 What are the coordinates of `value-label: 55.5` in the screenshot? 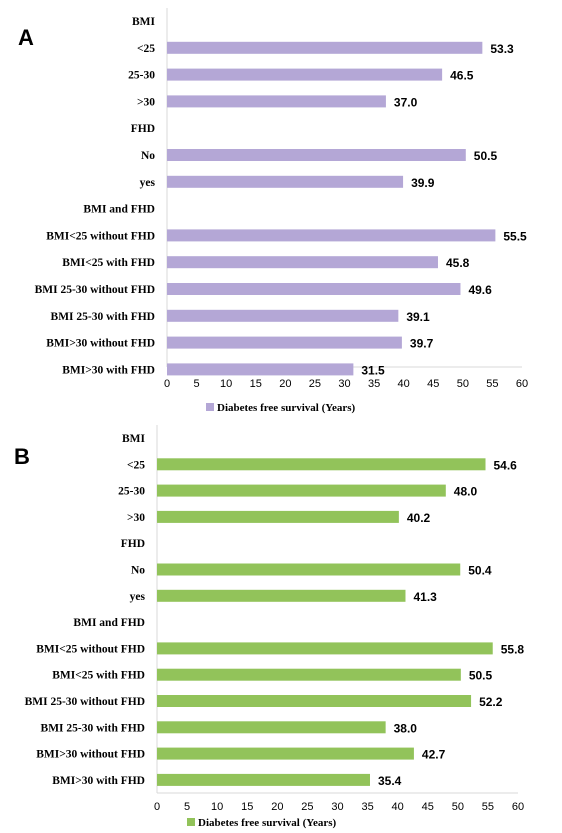 It's located at (515, 236).